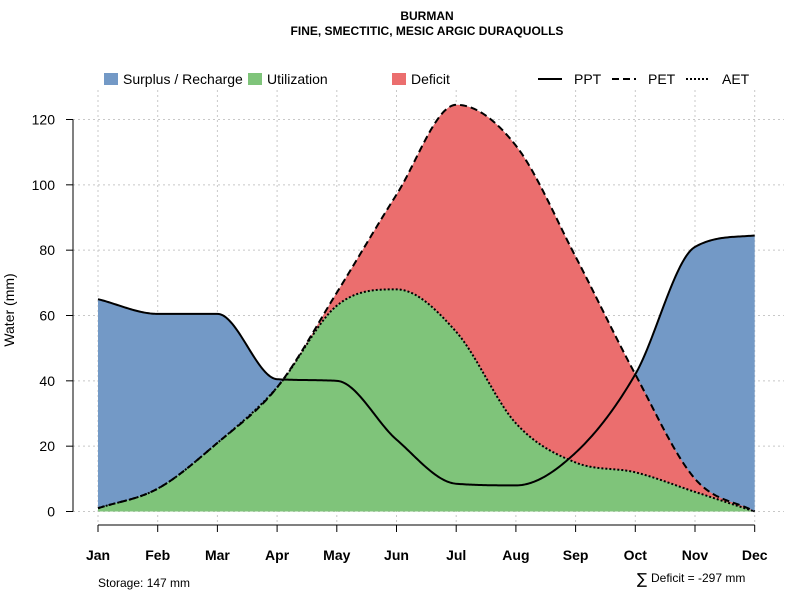 The height and width of the screenshot is (600, 800). Describe the element at coordinates (47, 381) in the screenshot. I see `y-tick-label: 40` at that location.